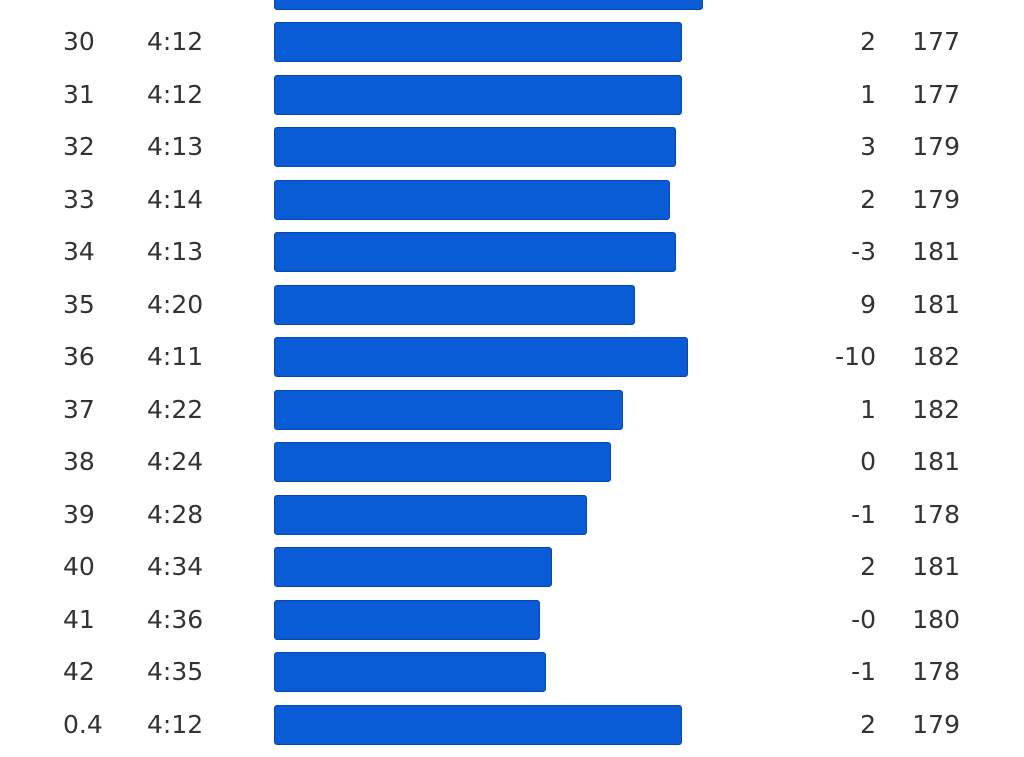 Image resolution: width=1024 pixels, height=757 pixels. Describe the element at coordinates (79, 461) in the screenshot. I see `lap-number: 38` at that location.